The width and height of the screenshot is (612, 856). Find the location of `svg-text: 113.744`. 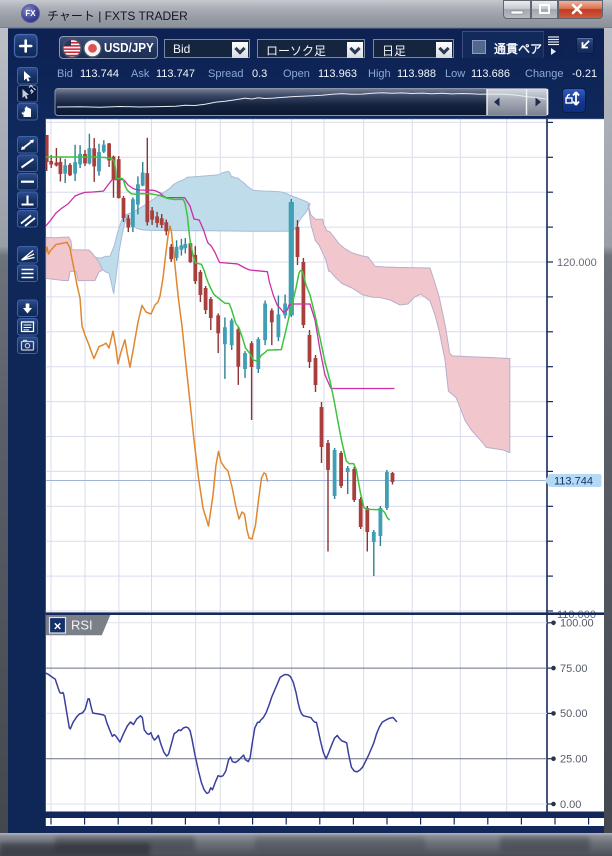

svg-text: 113.744 is located at coordinates (573, 482).